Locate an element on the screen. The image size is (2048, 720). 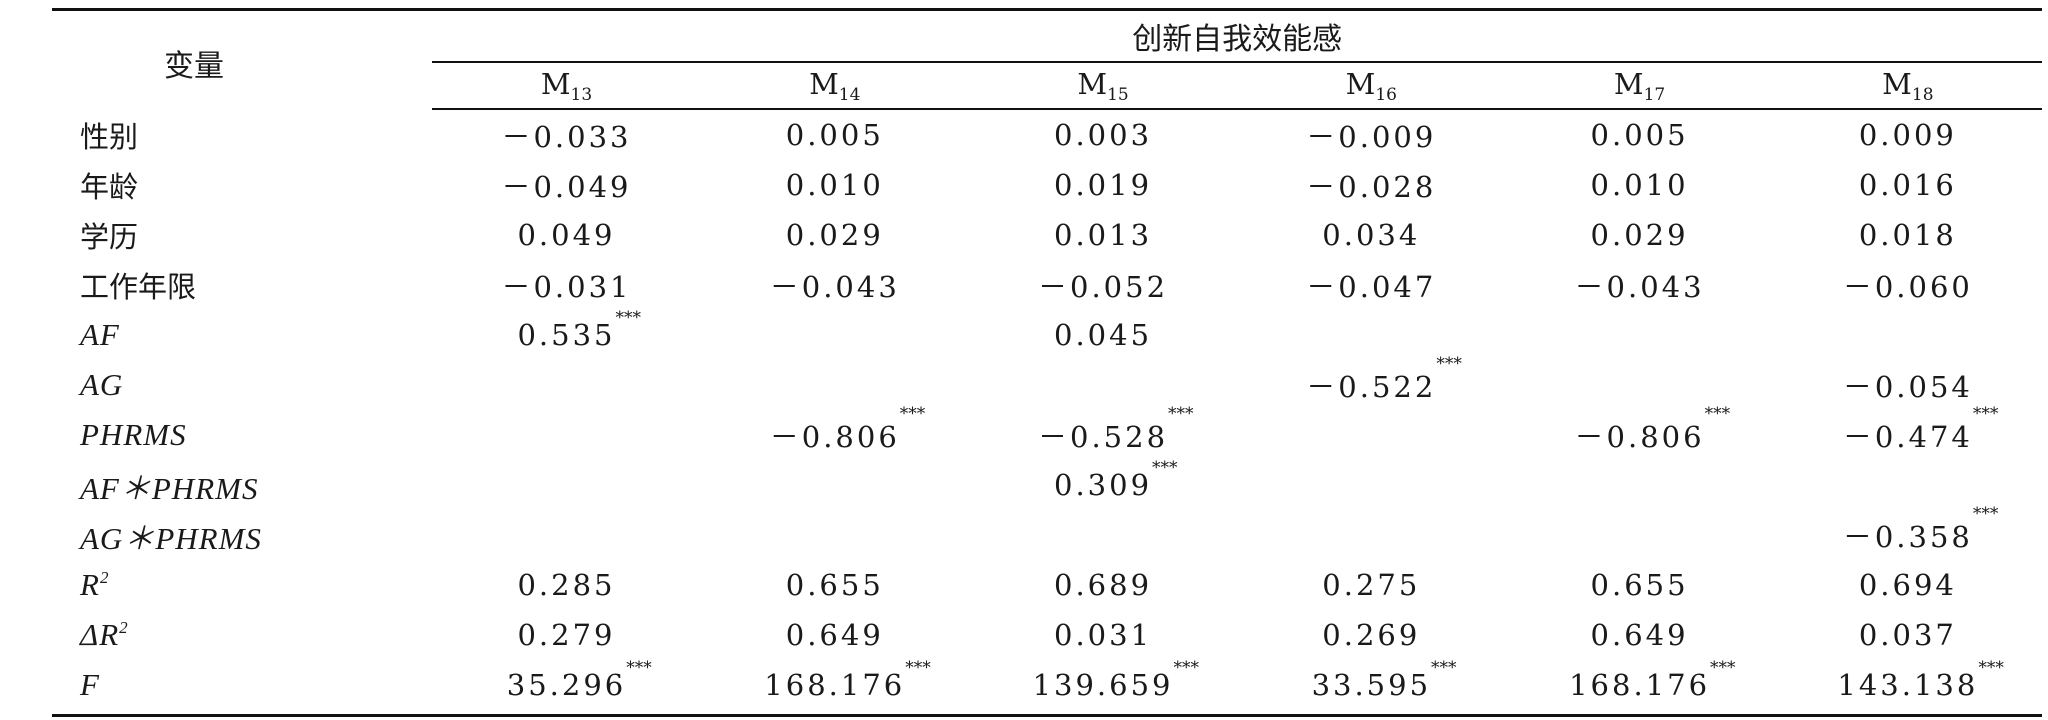
significance-holder: －0.806 *** is located at coordinates (1652, 430).